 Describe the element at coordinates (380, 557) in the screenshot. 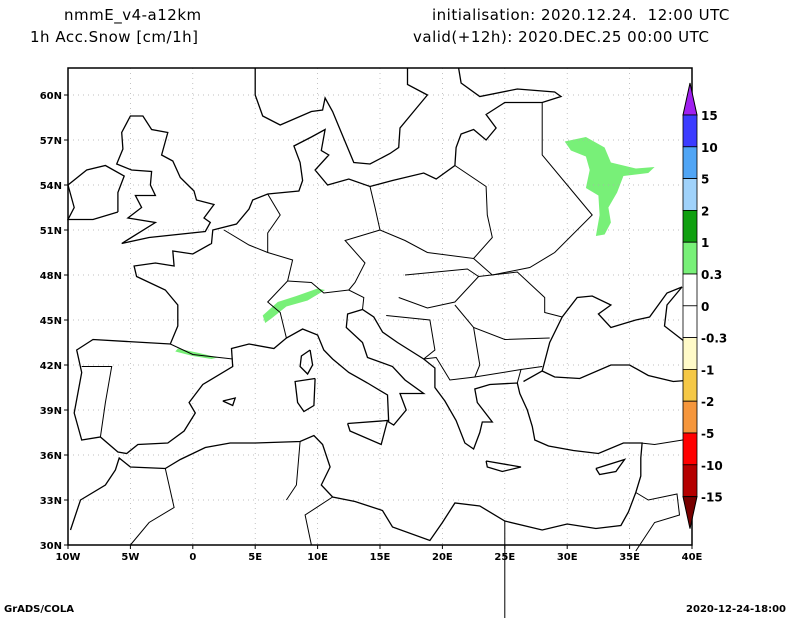

I see `lon-tick-label: 15E` at that location.